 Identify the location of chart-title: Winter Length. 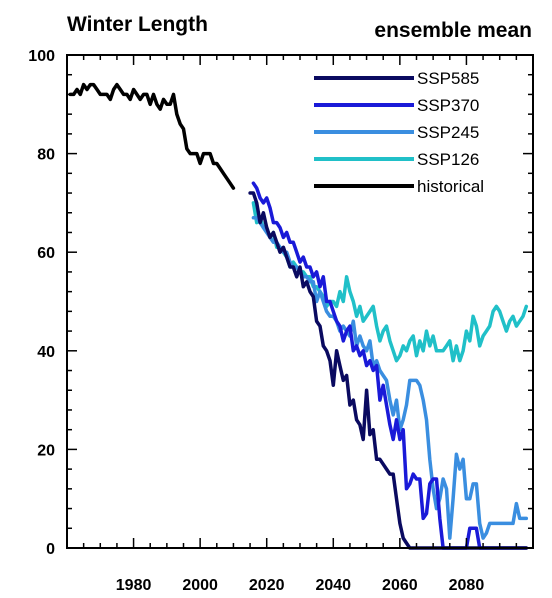
(137, 24).